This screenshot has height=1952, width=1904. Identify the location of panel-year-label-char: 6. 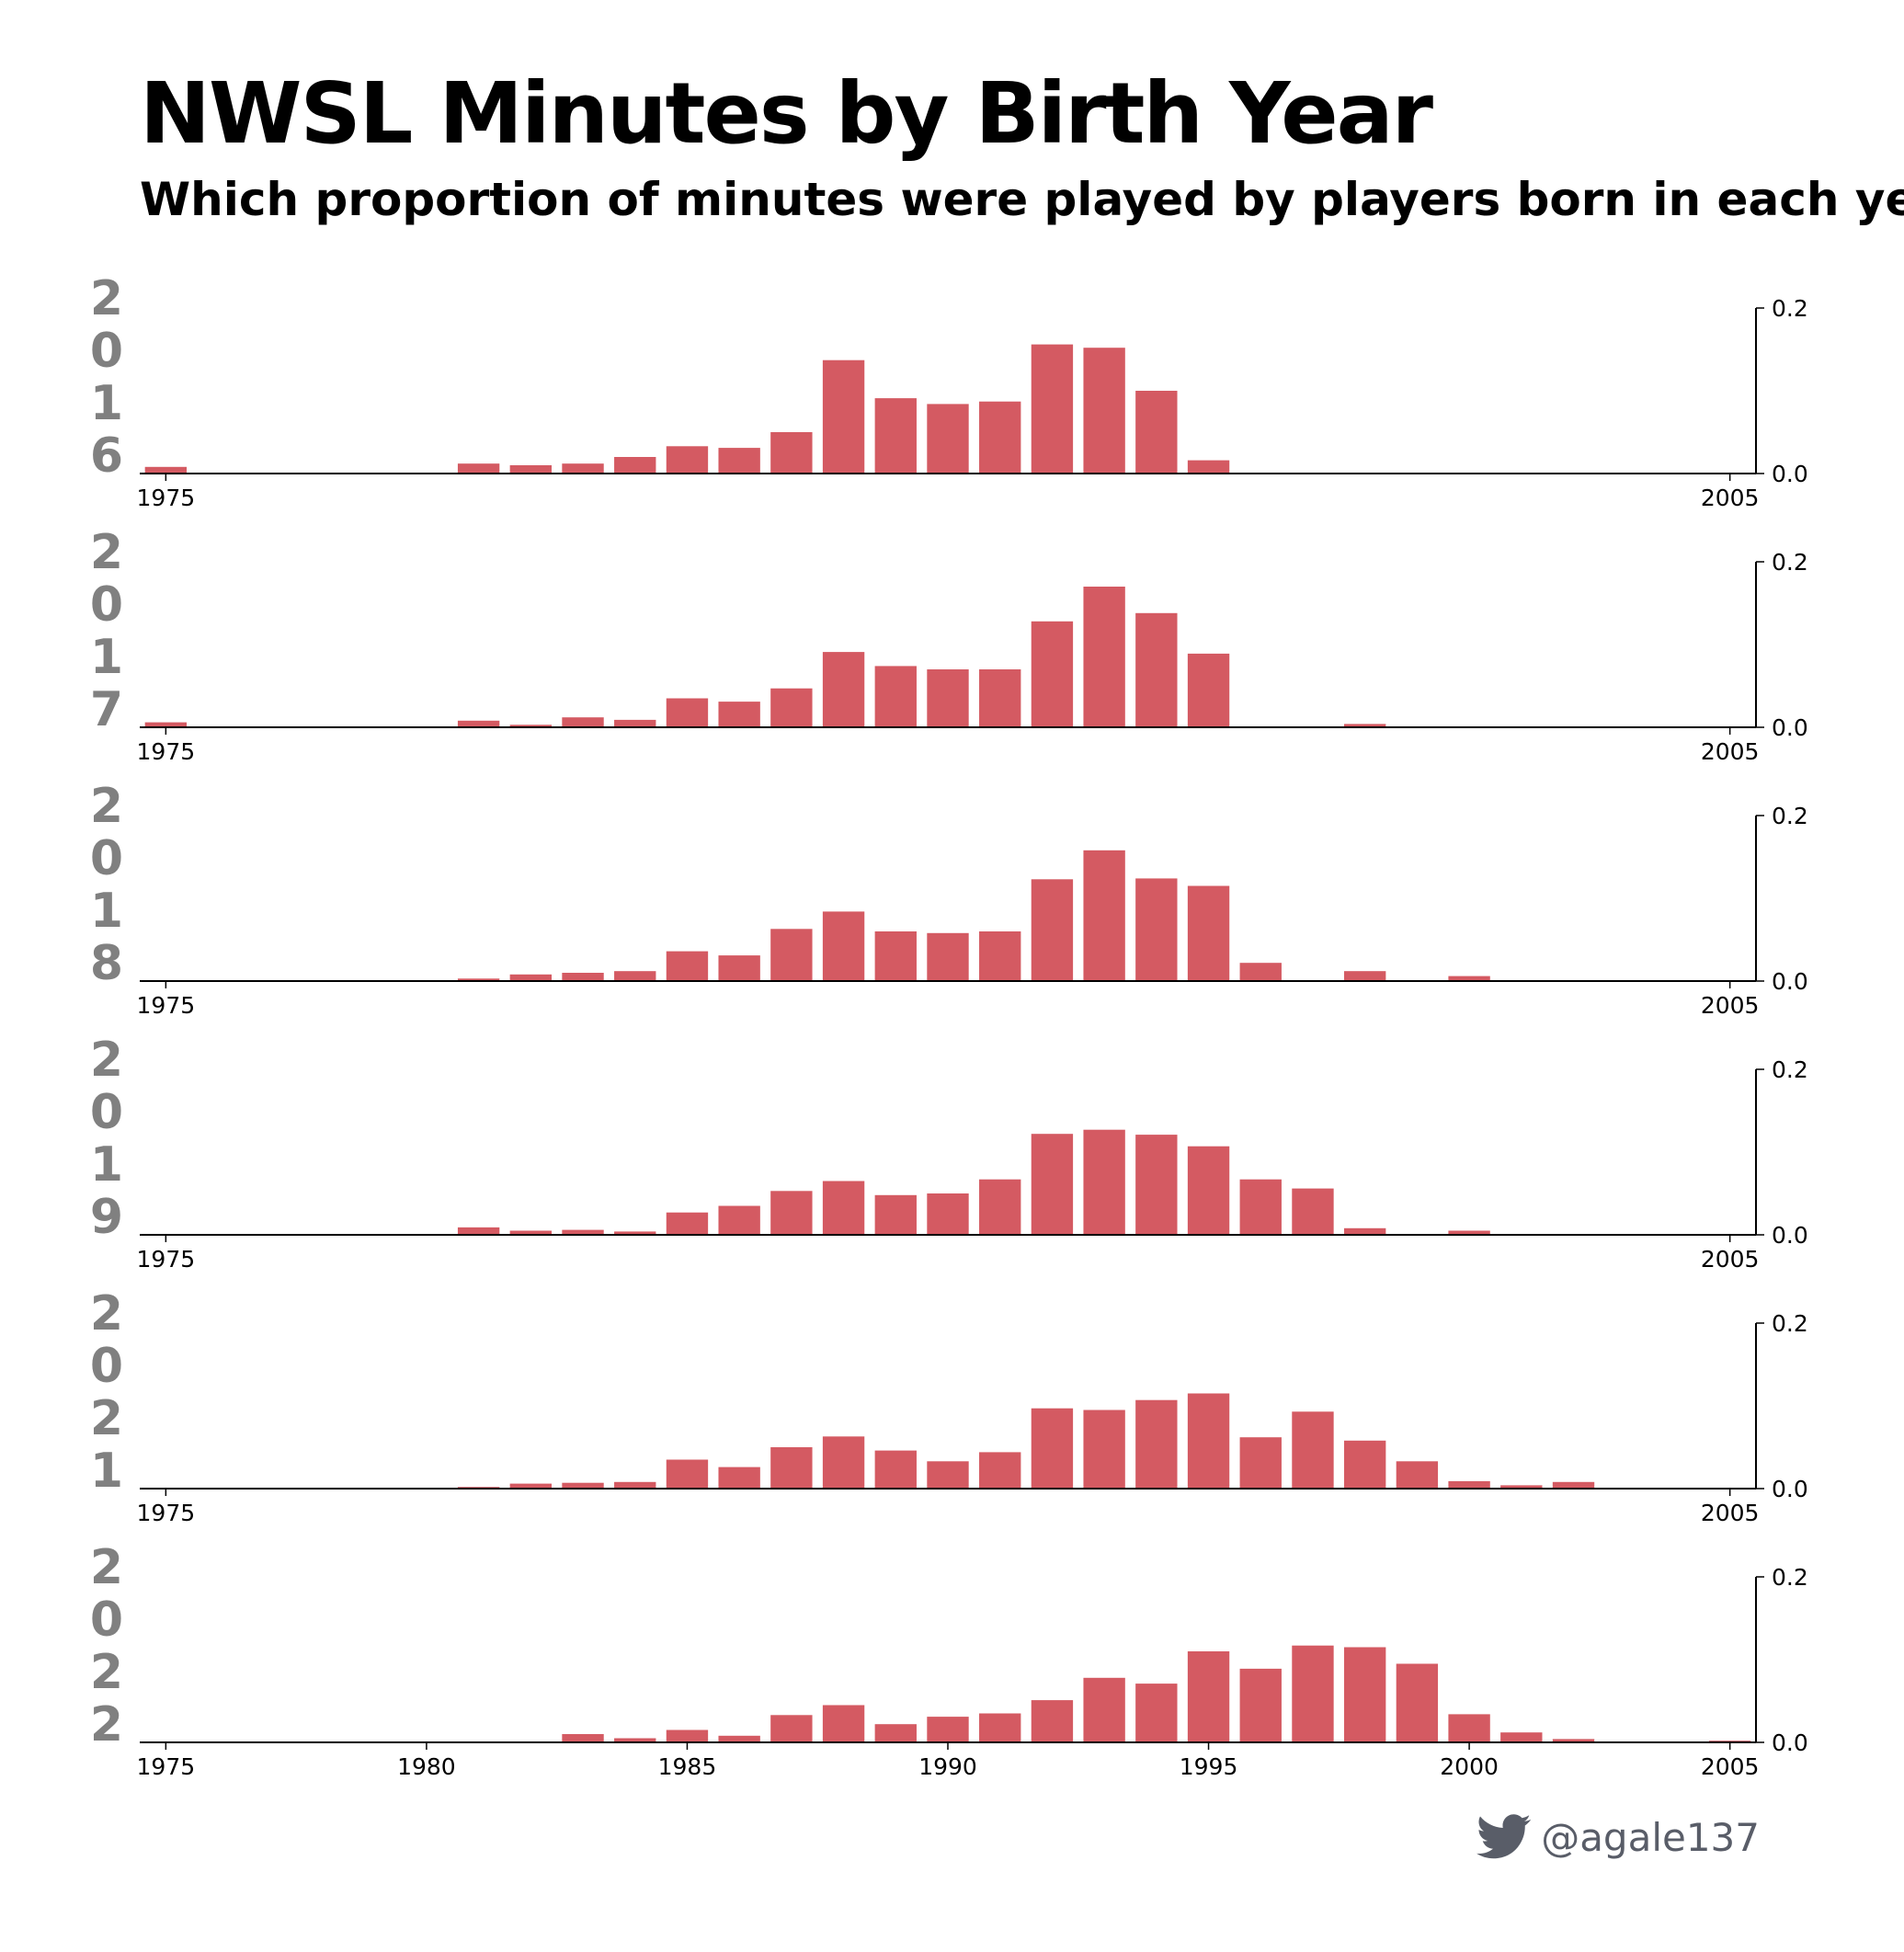
(106, 456).